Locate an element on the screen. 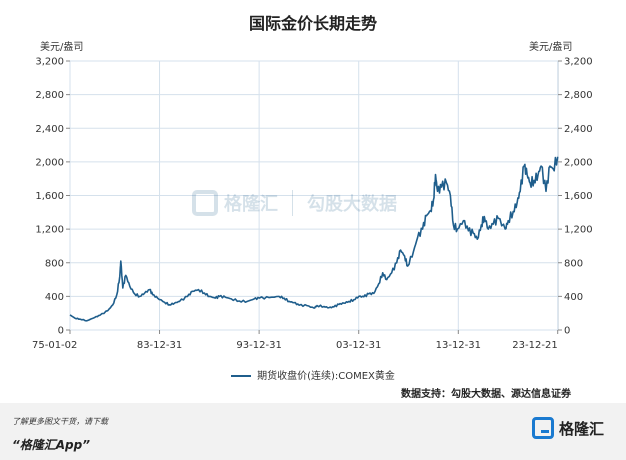 This screenshot has width=626, height=460. watermark-logo-icon is located at coordinates (205, 203).